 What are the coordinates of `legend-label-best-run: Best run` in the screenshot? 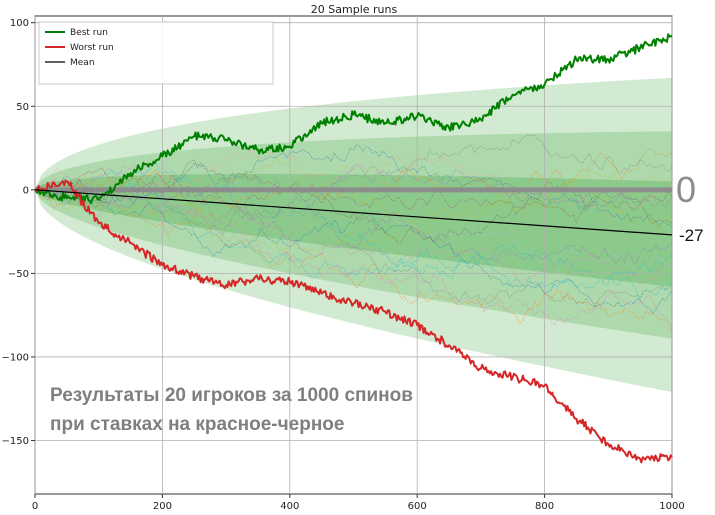 It's located at (89, 33).